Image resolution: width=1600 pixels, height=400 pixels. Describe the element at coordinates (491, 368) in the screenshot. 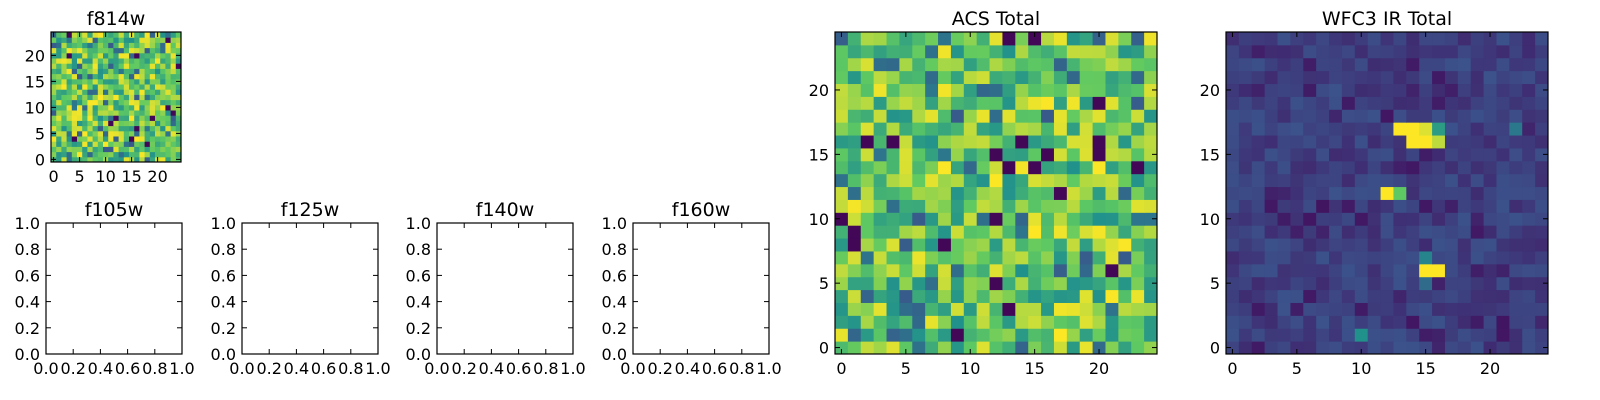

I see `panel-3-xtick-label: 0.4` at that location.